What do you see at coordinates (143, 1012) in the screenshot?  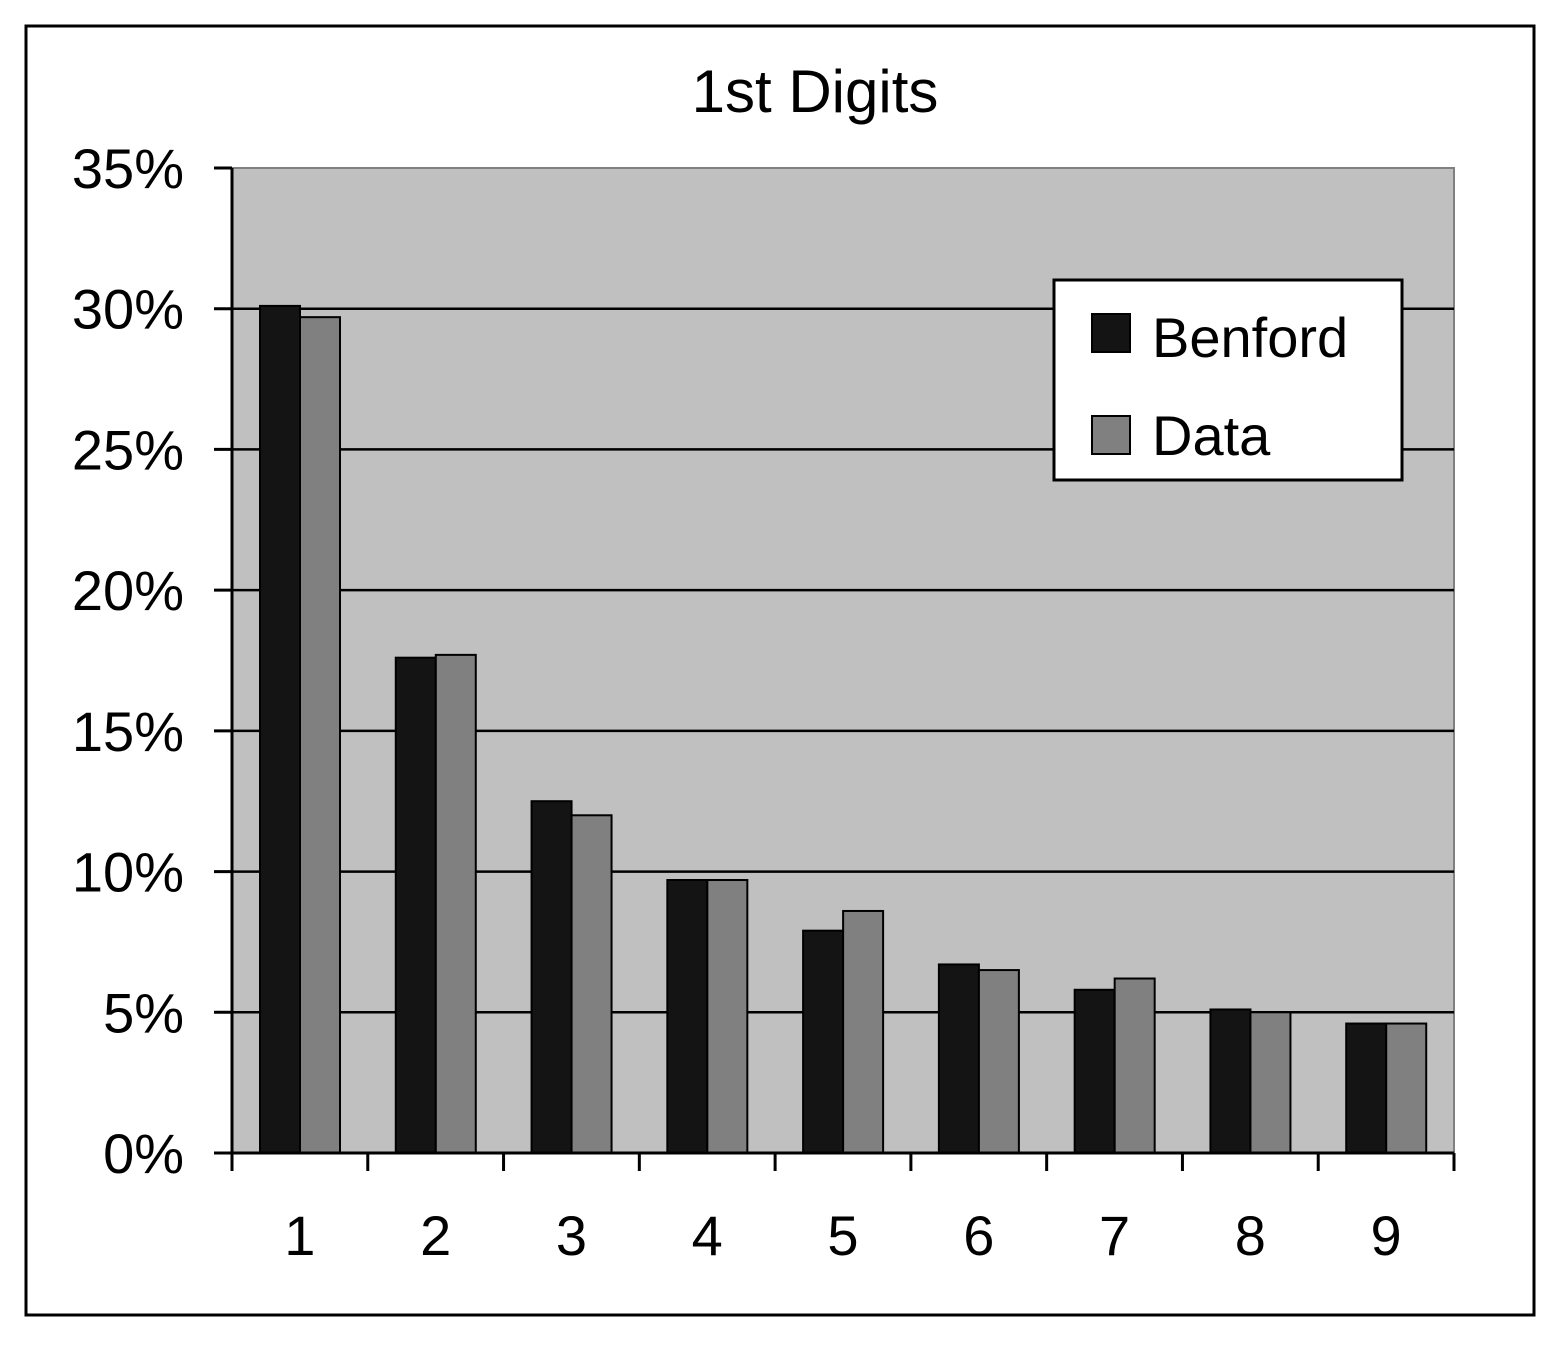 I see `y-tick-label: 5%` at bounding box center [143, 1012].